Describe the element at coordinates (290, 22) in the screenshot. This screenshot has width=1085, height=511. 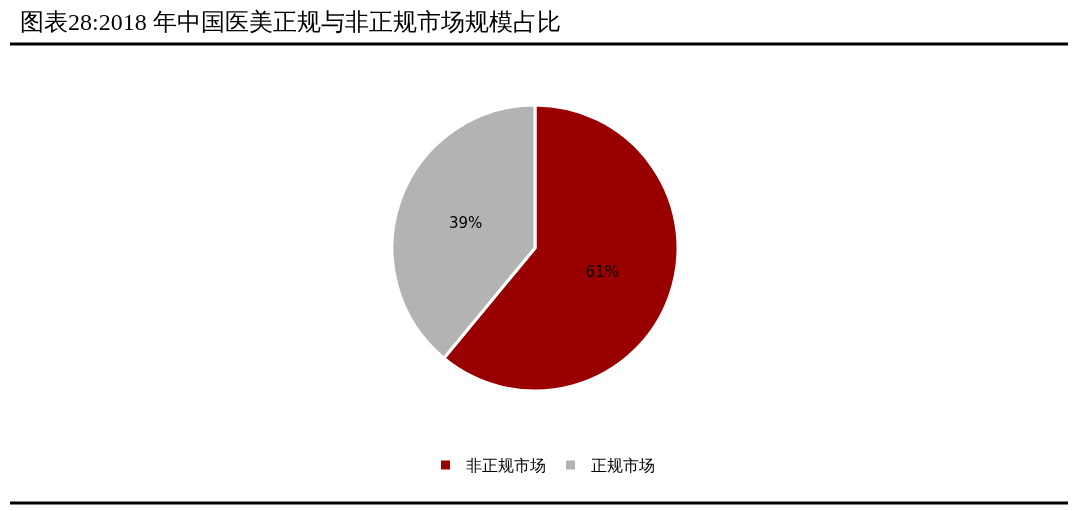
I see `chart-title: 图表28:2018 年中国医美正规与非正规市场规模占比` at that location.